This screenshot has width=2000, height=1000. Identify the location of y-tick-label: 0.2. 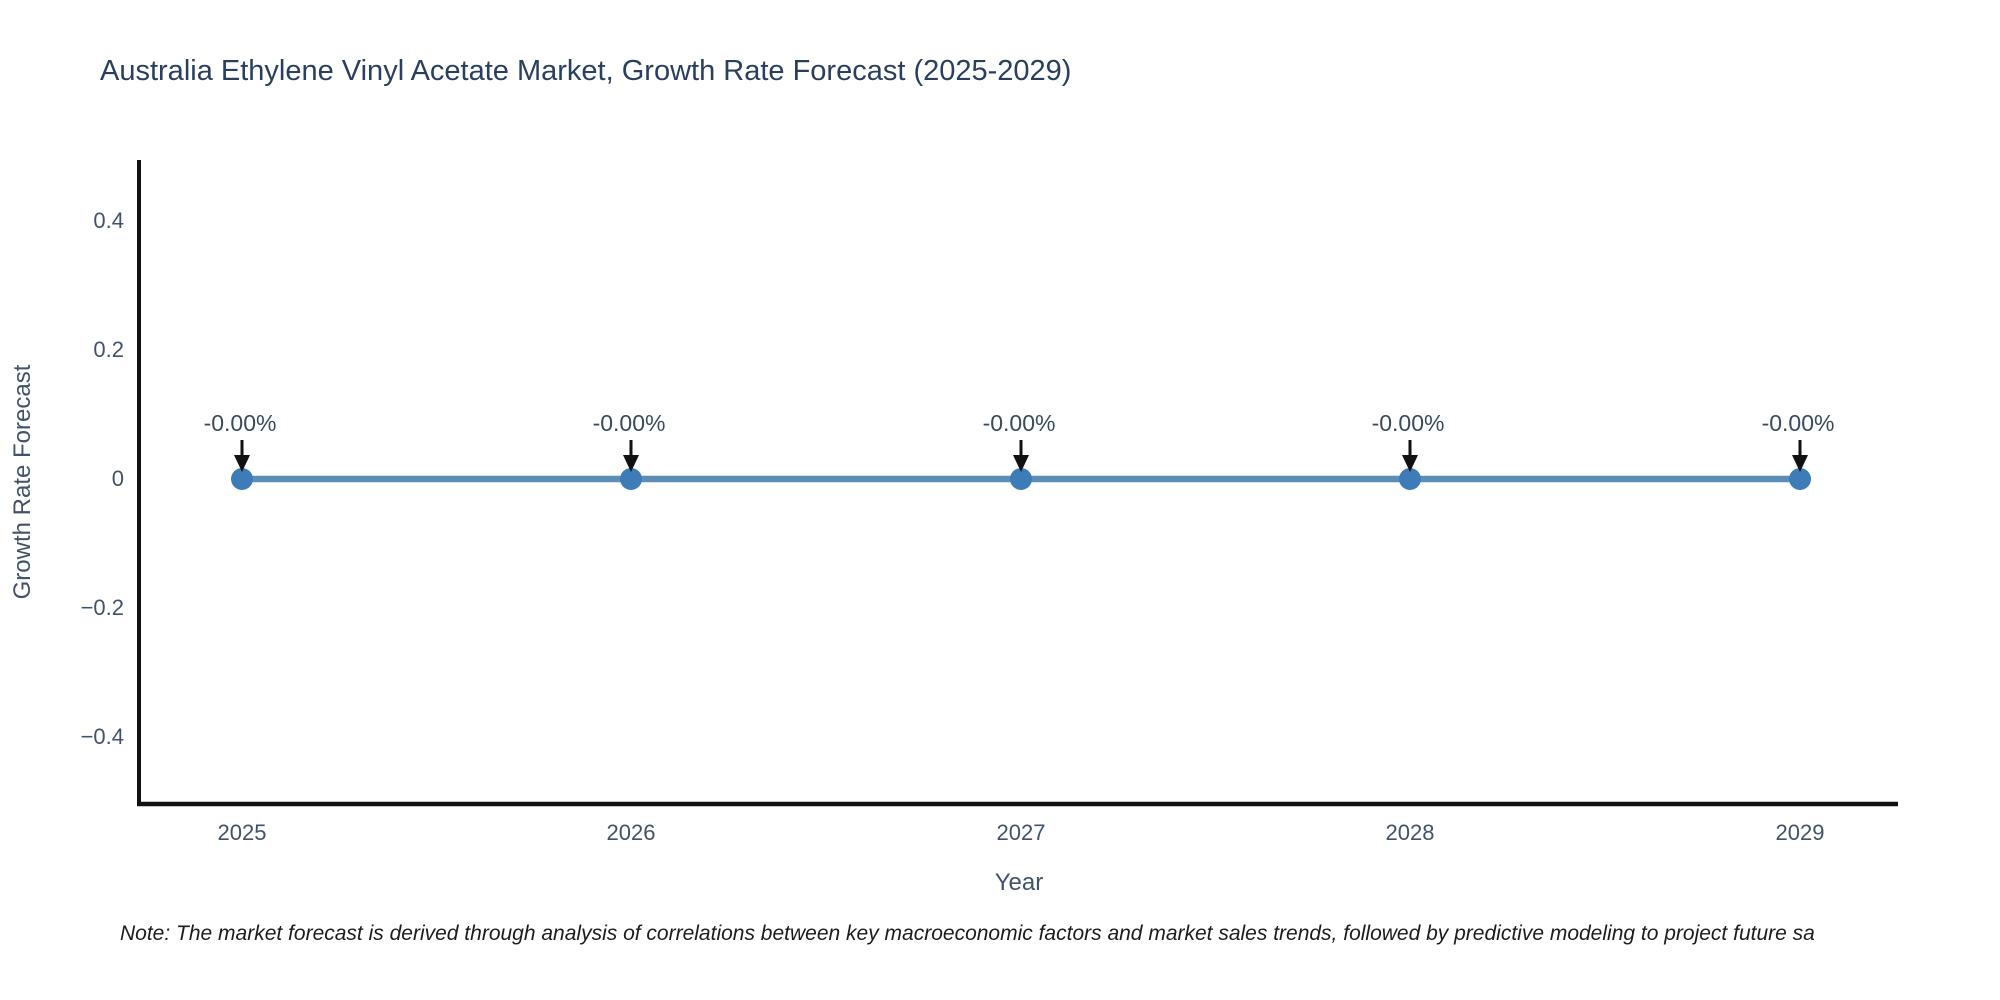
(108, 349).